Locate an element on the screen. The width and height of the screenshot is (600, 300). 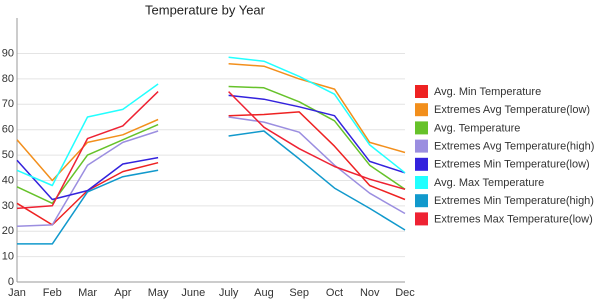
y-tick-label: 0 is located at coordinates (11, 282).